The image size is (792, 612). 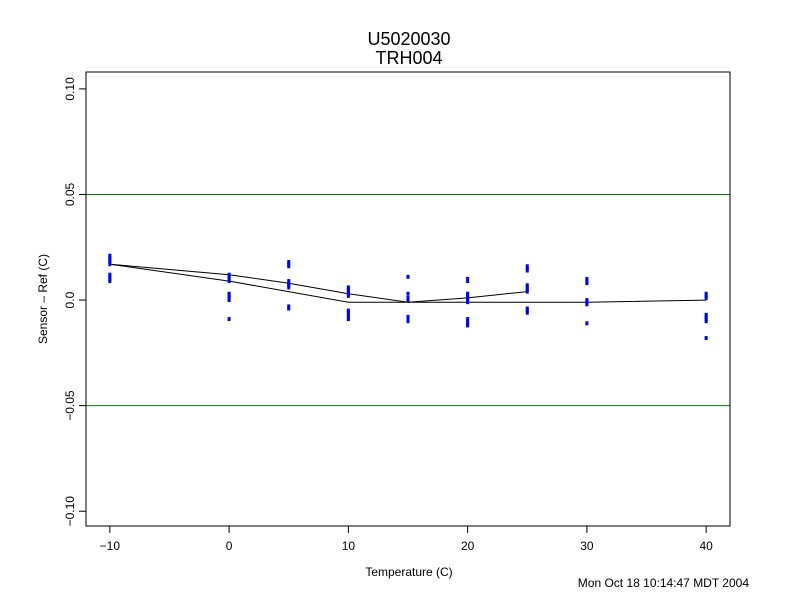 What do you see at coordinates (408, 39) in the screenshot?
I see `chart-title: U5020030` at bounding box center [408, 39].